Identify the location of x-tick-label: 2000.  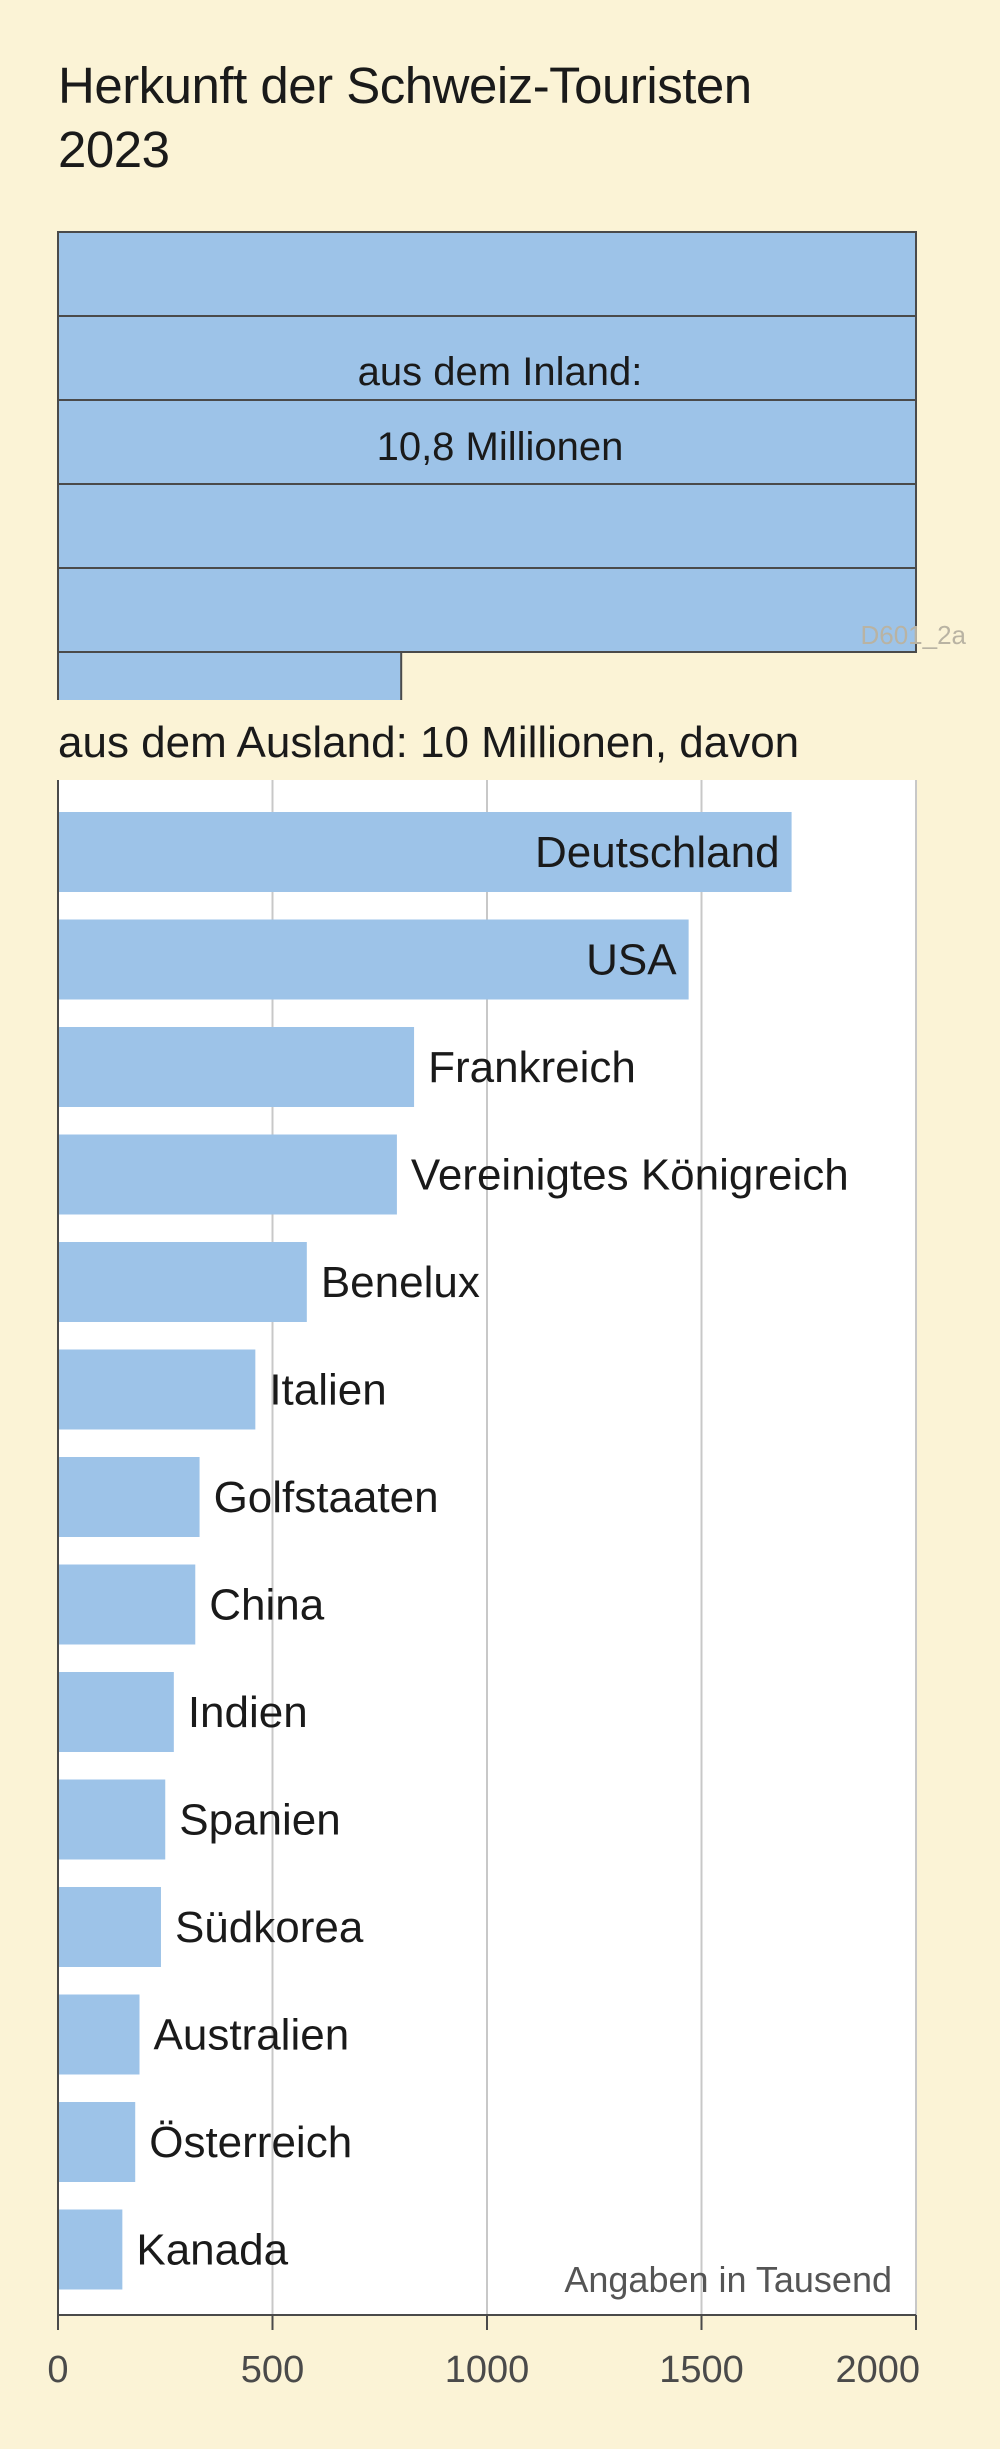
(877, 2370).